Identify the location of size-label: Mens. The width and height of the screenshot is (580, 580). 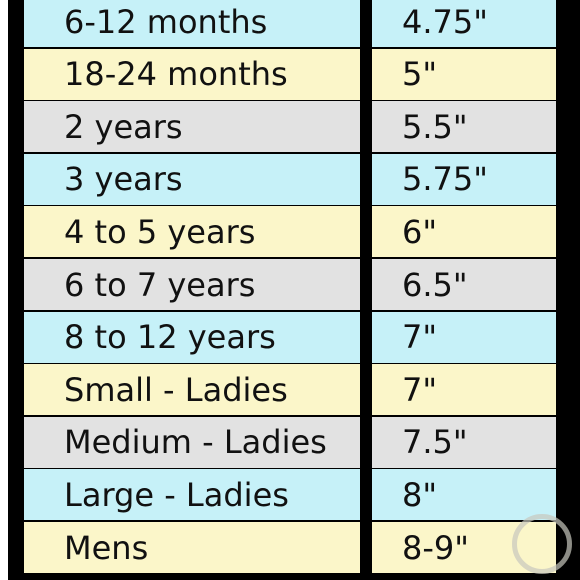
(192, 548).